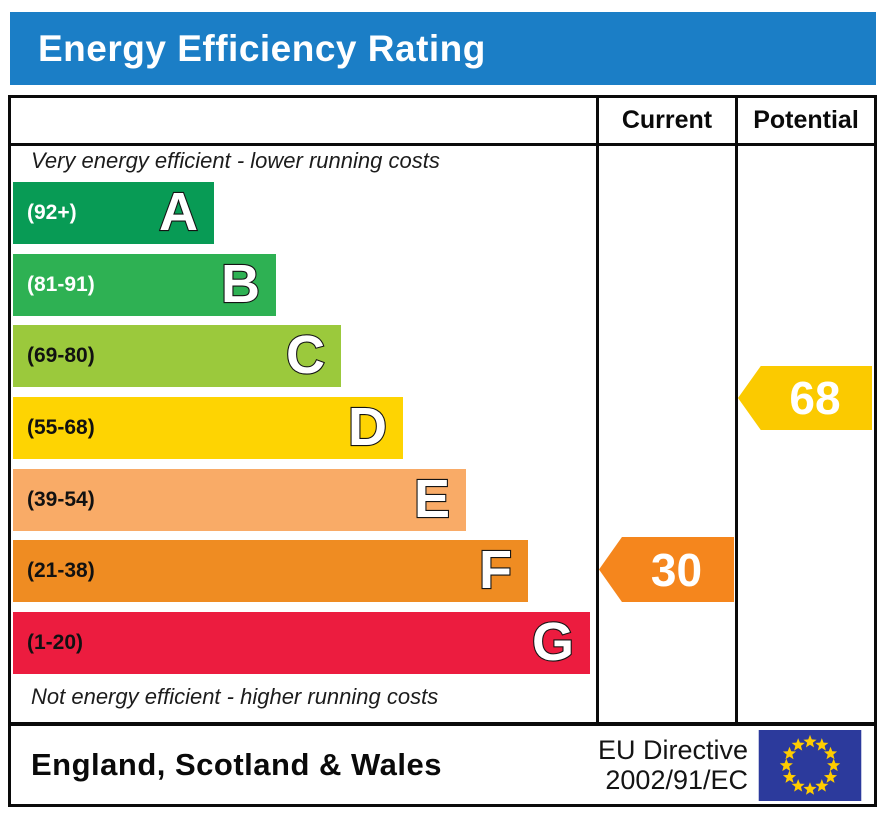  I want to click on column-header-potential: Potential, so click(806, 120).